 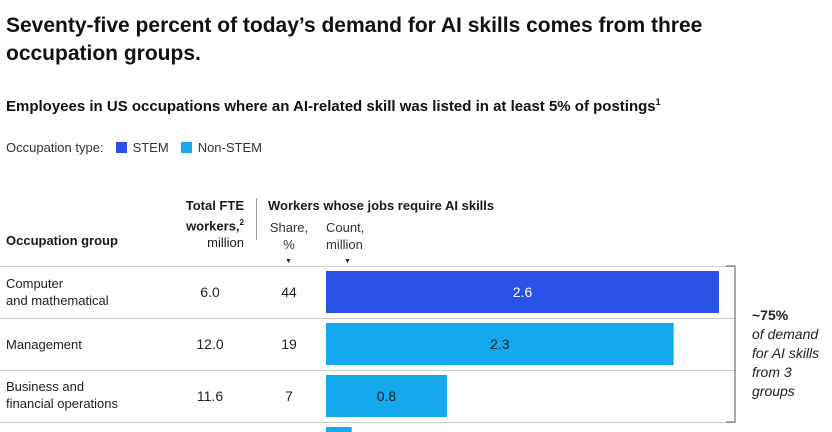 I want to click on row-label-management: Management, so click(x=44, y=344).